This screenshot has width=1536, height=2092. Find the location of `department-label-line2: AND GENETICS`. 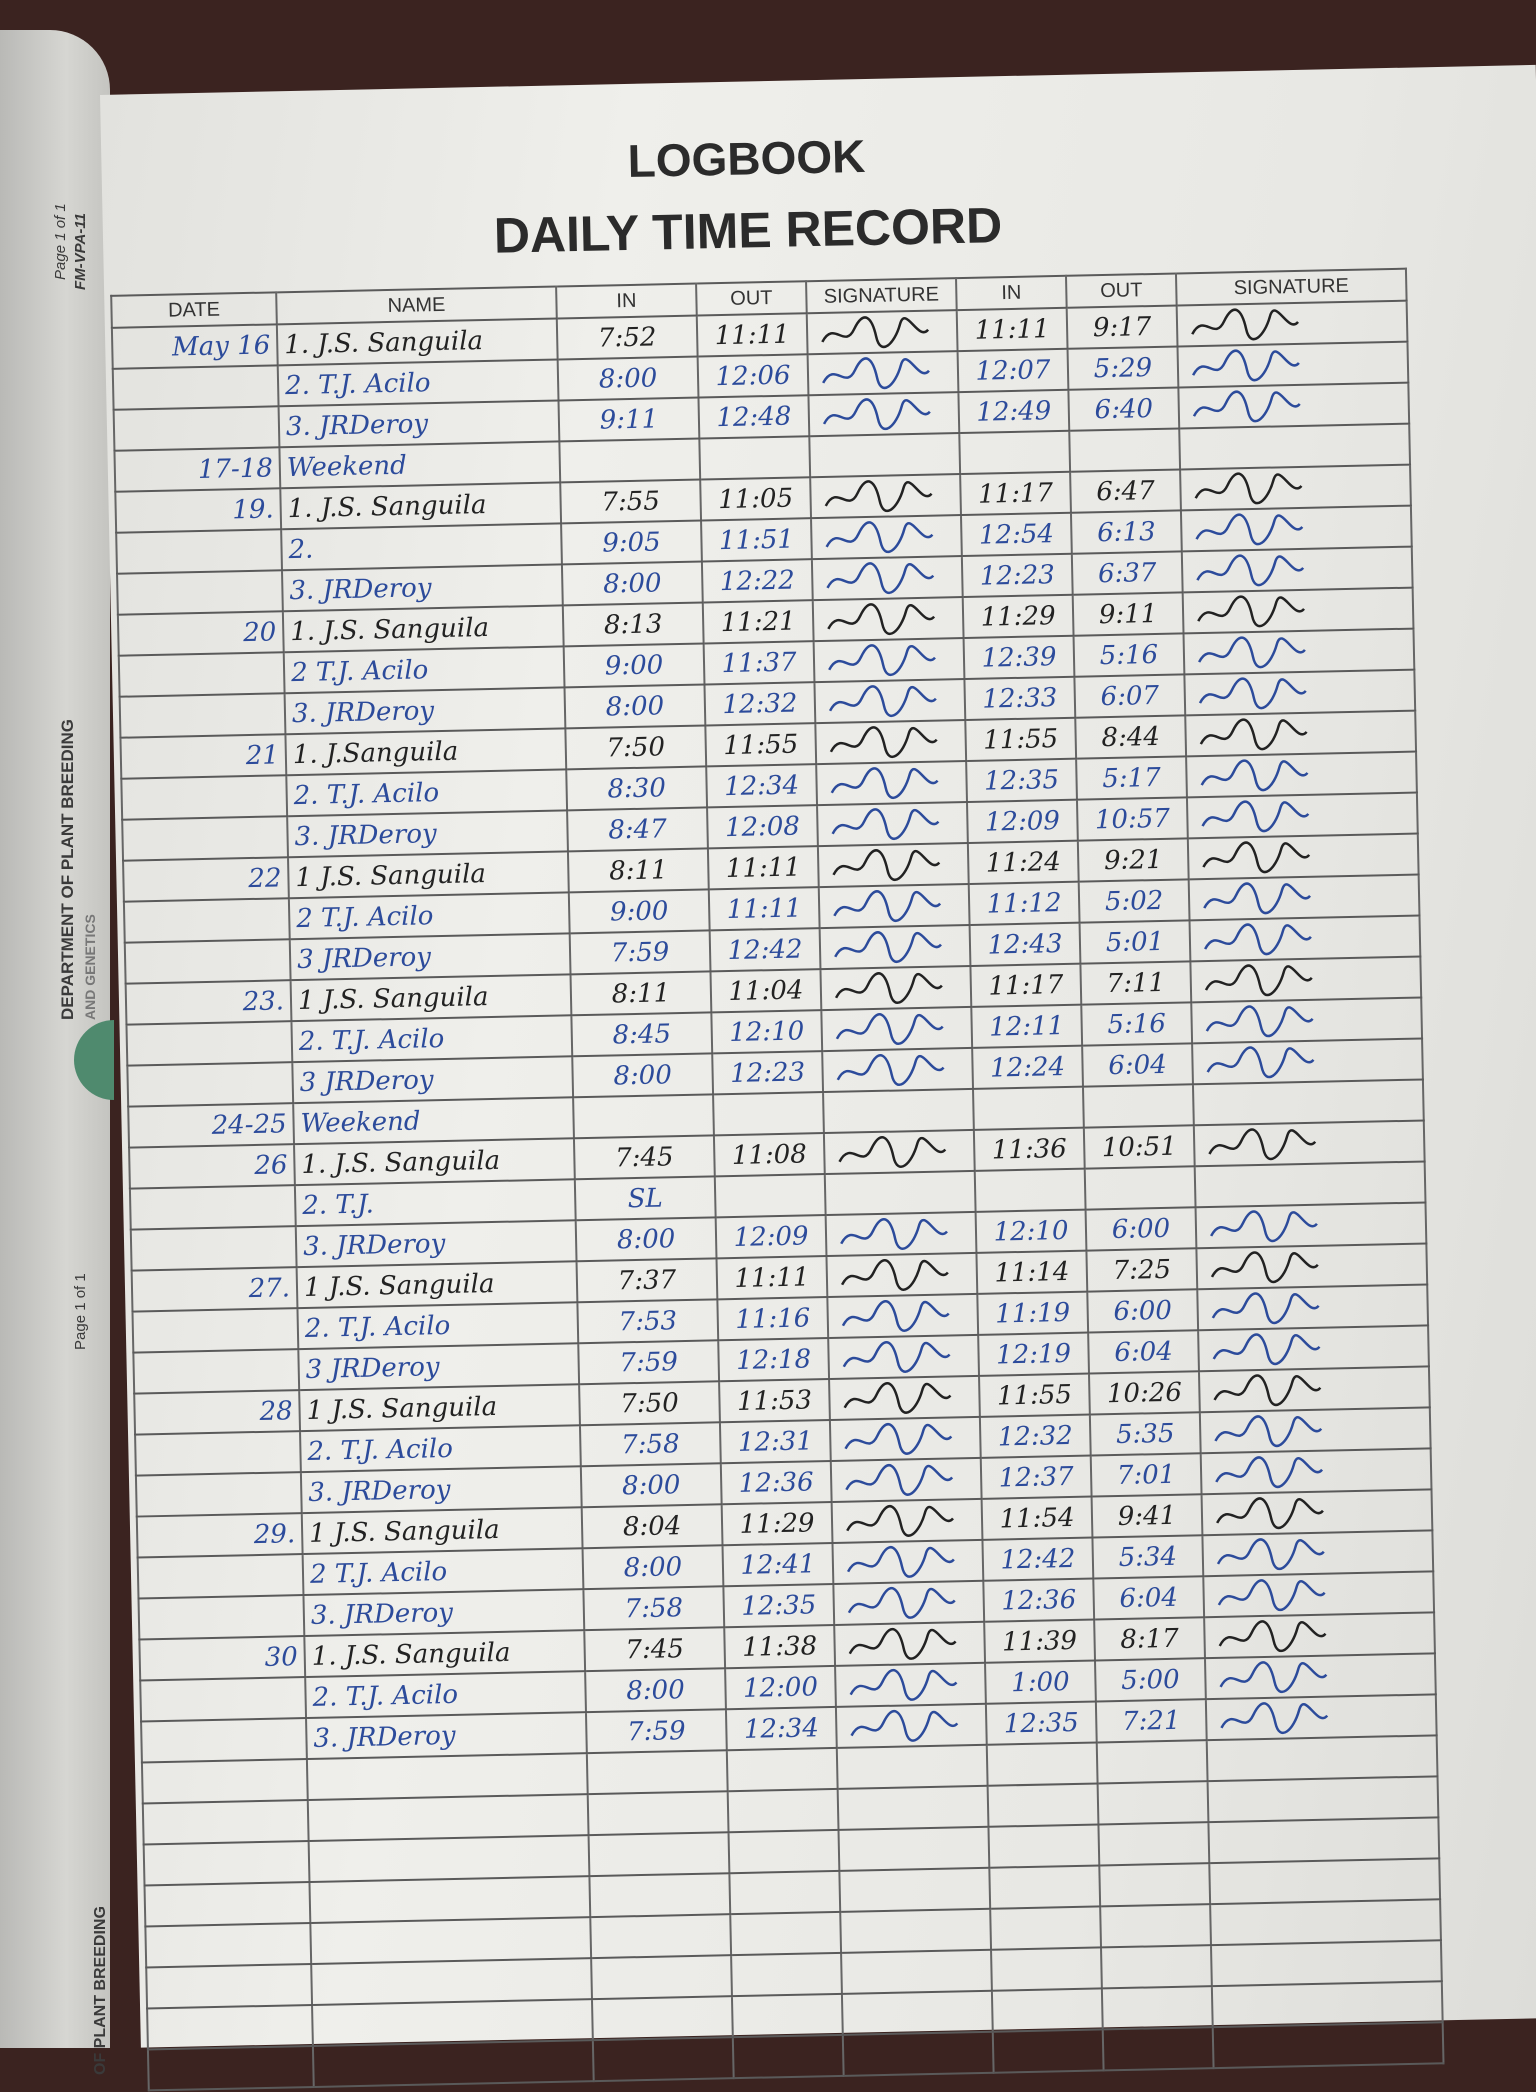

department-label-line2: AND GENETICS is located at coordinates (90, 967).